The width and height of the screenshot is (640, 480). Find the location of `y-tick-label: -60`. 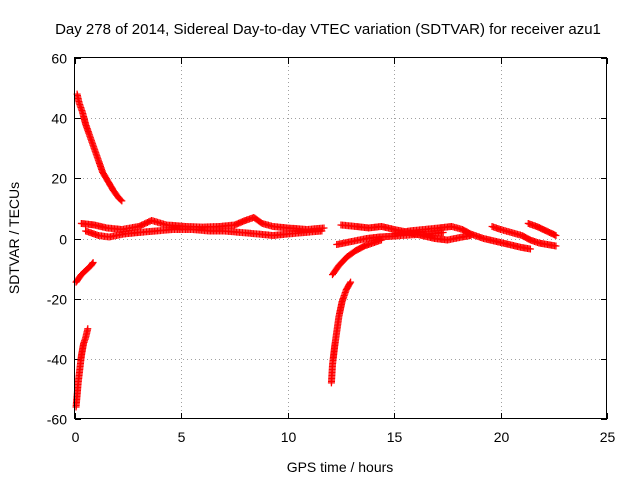

y-tick-label: -60 is located at coordinates (57, 420).